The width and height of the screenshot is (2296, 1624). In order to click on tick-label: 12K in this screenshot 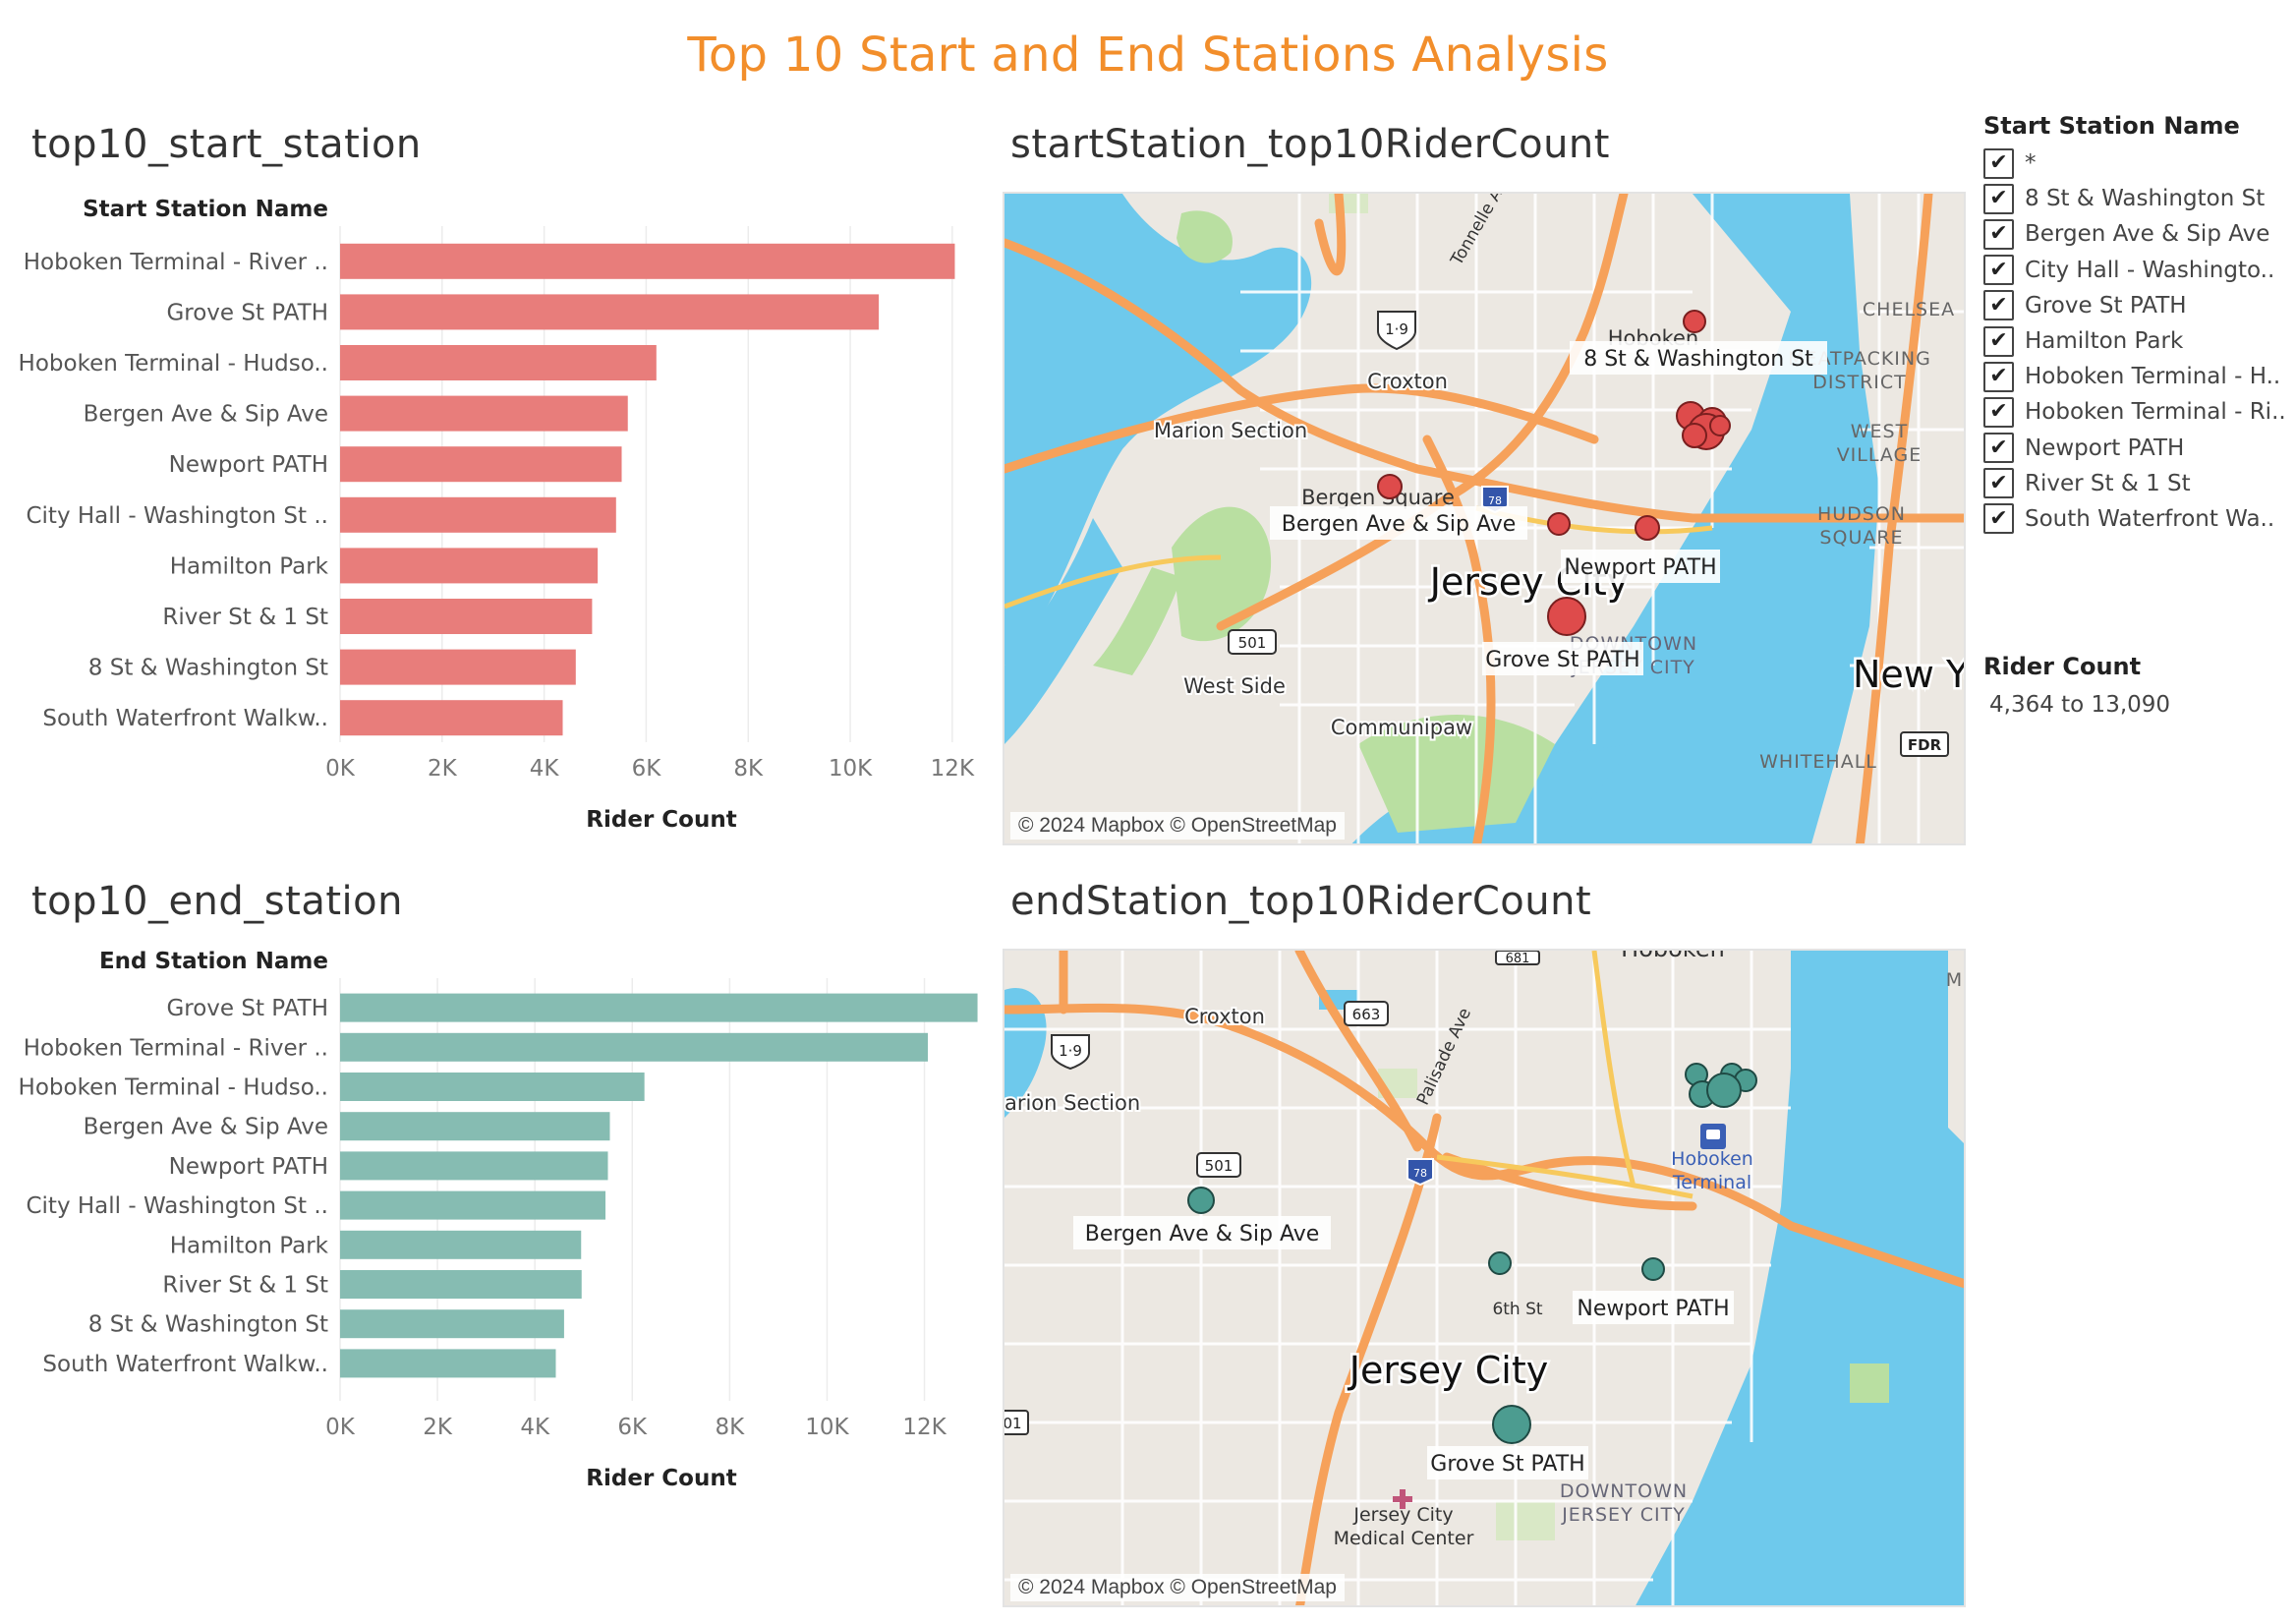, I will do `click(925, 1427)`.